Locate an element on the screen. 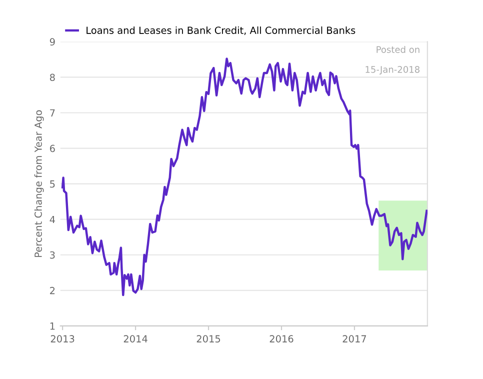 This screenshot has width=483, height=379. y-tick-label: 9 is located at coordinates (52, 42).